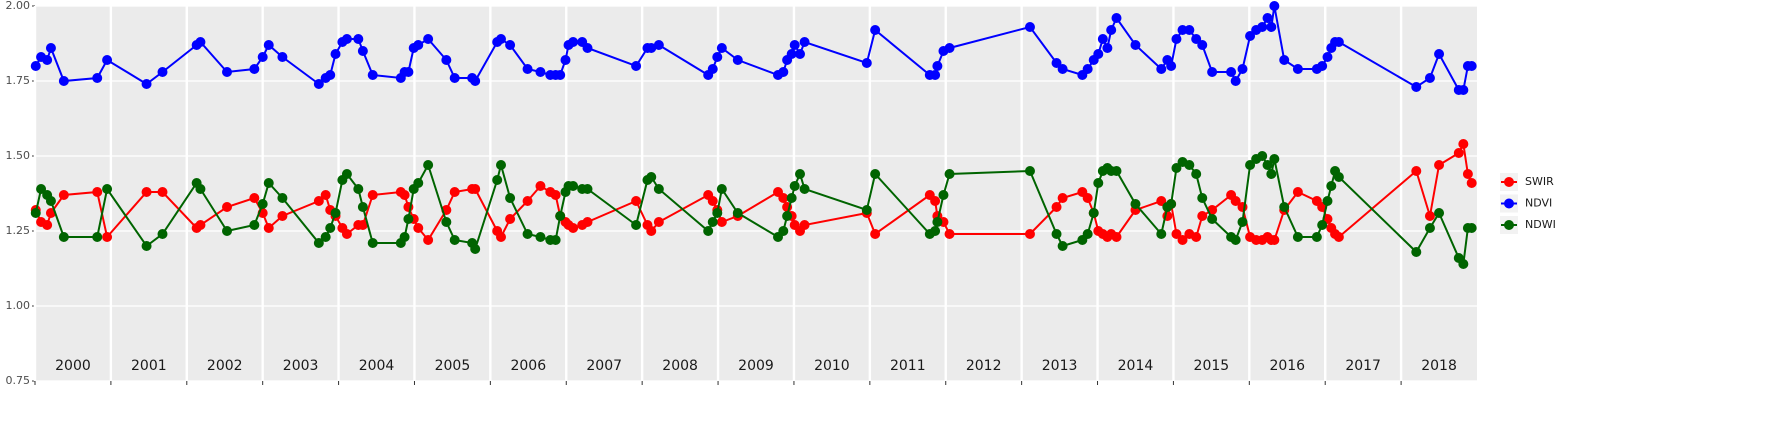 The height and width of the screenshot is (442, 1773). What do you see at coordinates (604, 366) in the screenshot?
I see `x-tick-label: 2007` at bounding box center [604, 366].